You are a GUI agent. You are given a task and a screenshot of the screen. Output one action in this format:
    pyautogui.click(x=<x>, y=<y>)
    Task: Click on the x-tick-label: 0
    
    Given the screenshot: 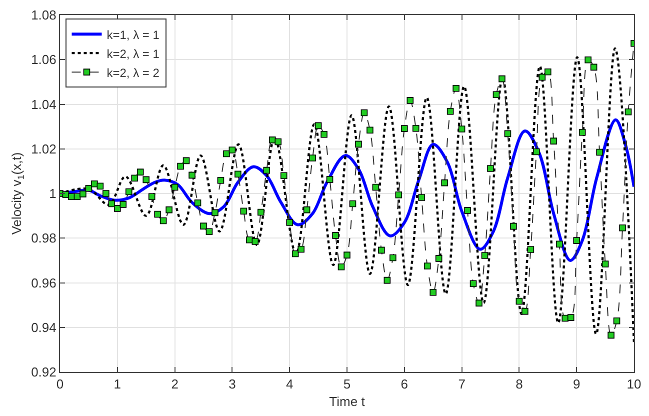 What is the action you would take?
    pyautogui.click(x=60, y=384)
    